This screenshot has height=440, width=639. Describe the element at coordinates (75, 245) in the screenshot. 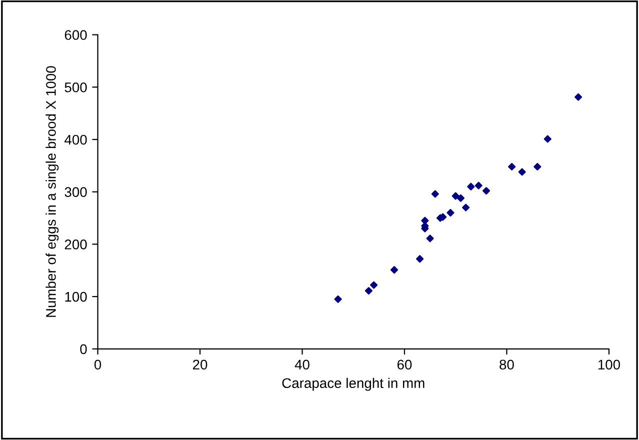

I see `y-tick-label: 200` at that location.